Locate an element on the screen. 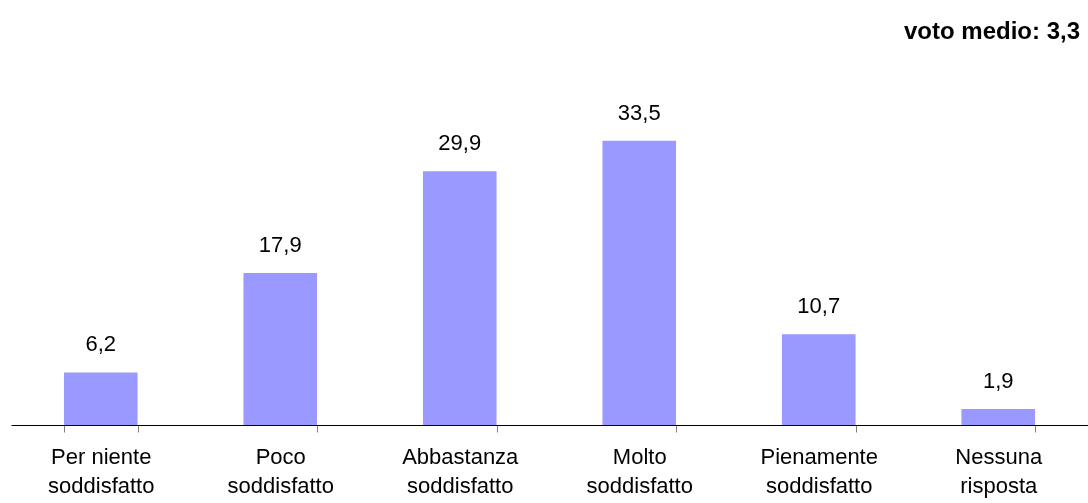 This screenshot has height=503, width=1088. data-label: 29,9 is located at coordinates (460, 143).